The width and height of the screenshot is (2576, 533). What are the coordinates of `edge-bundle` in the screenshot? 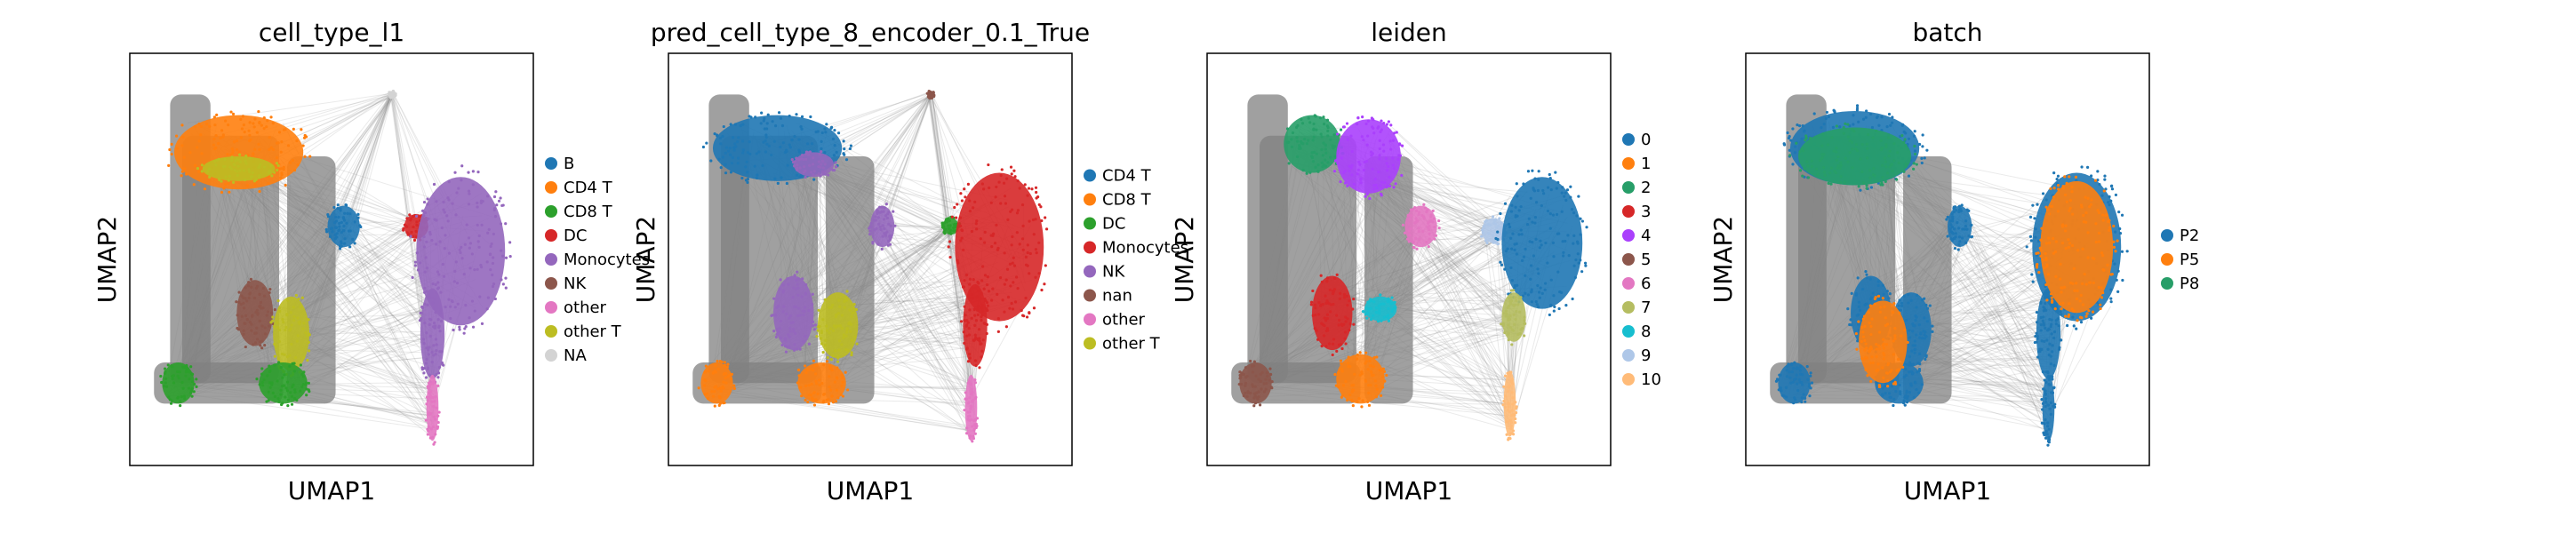 It's located at (1388, 280).